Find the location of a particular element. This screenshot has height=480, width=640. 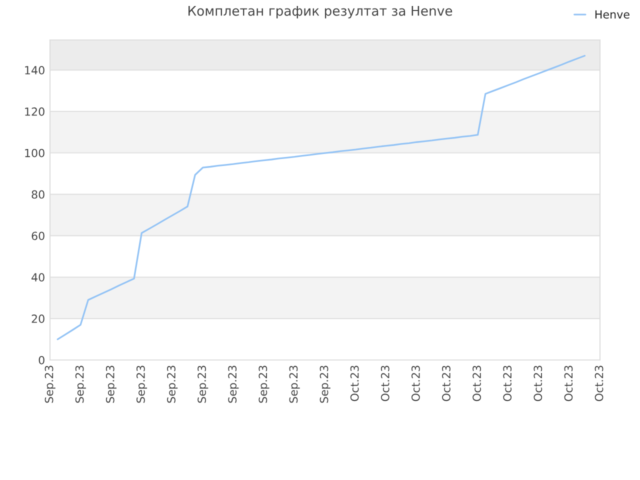

chart-title: Комплетан график резултат за Henve is located at coordinates (320, 12).